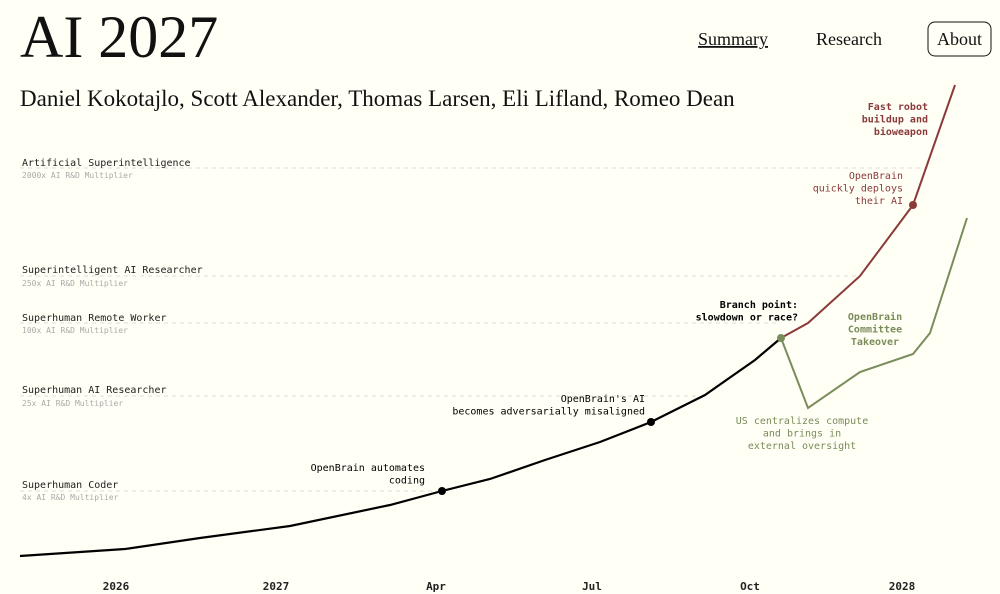  Describe the element at coordinates (759, 305) in the screenshot. I see `annotation-line: Branch point:` at that location.